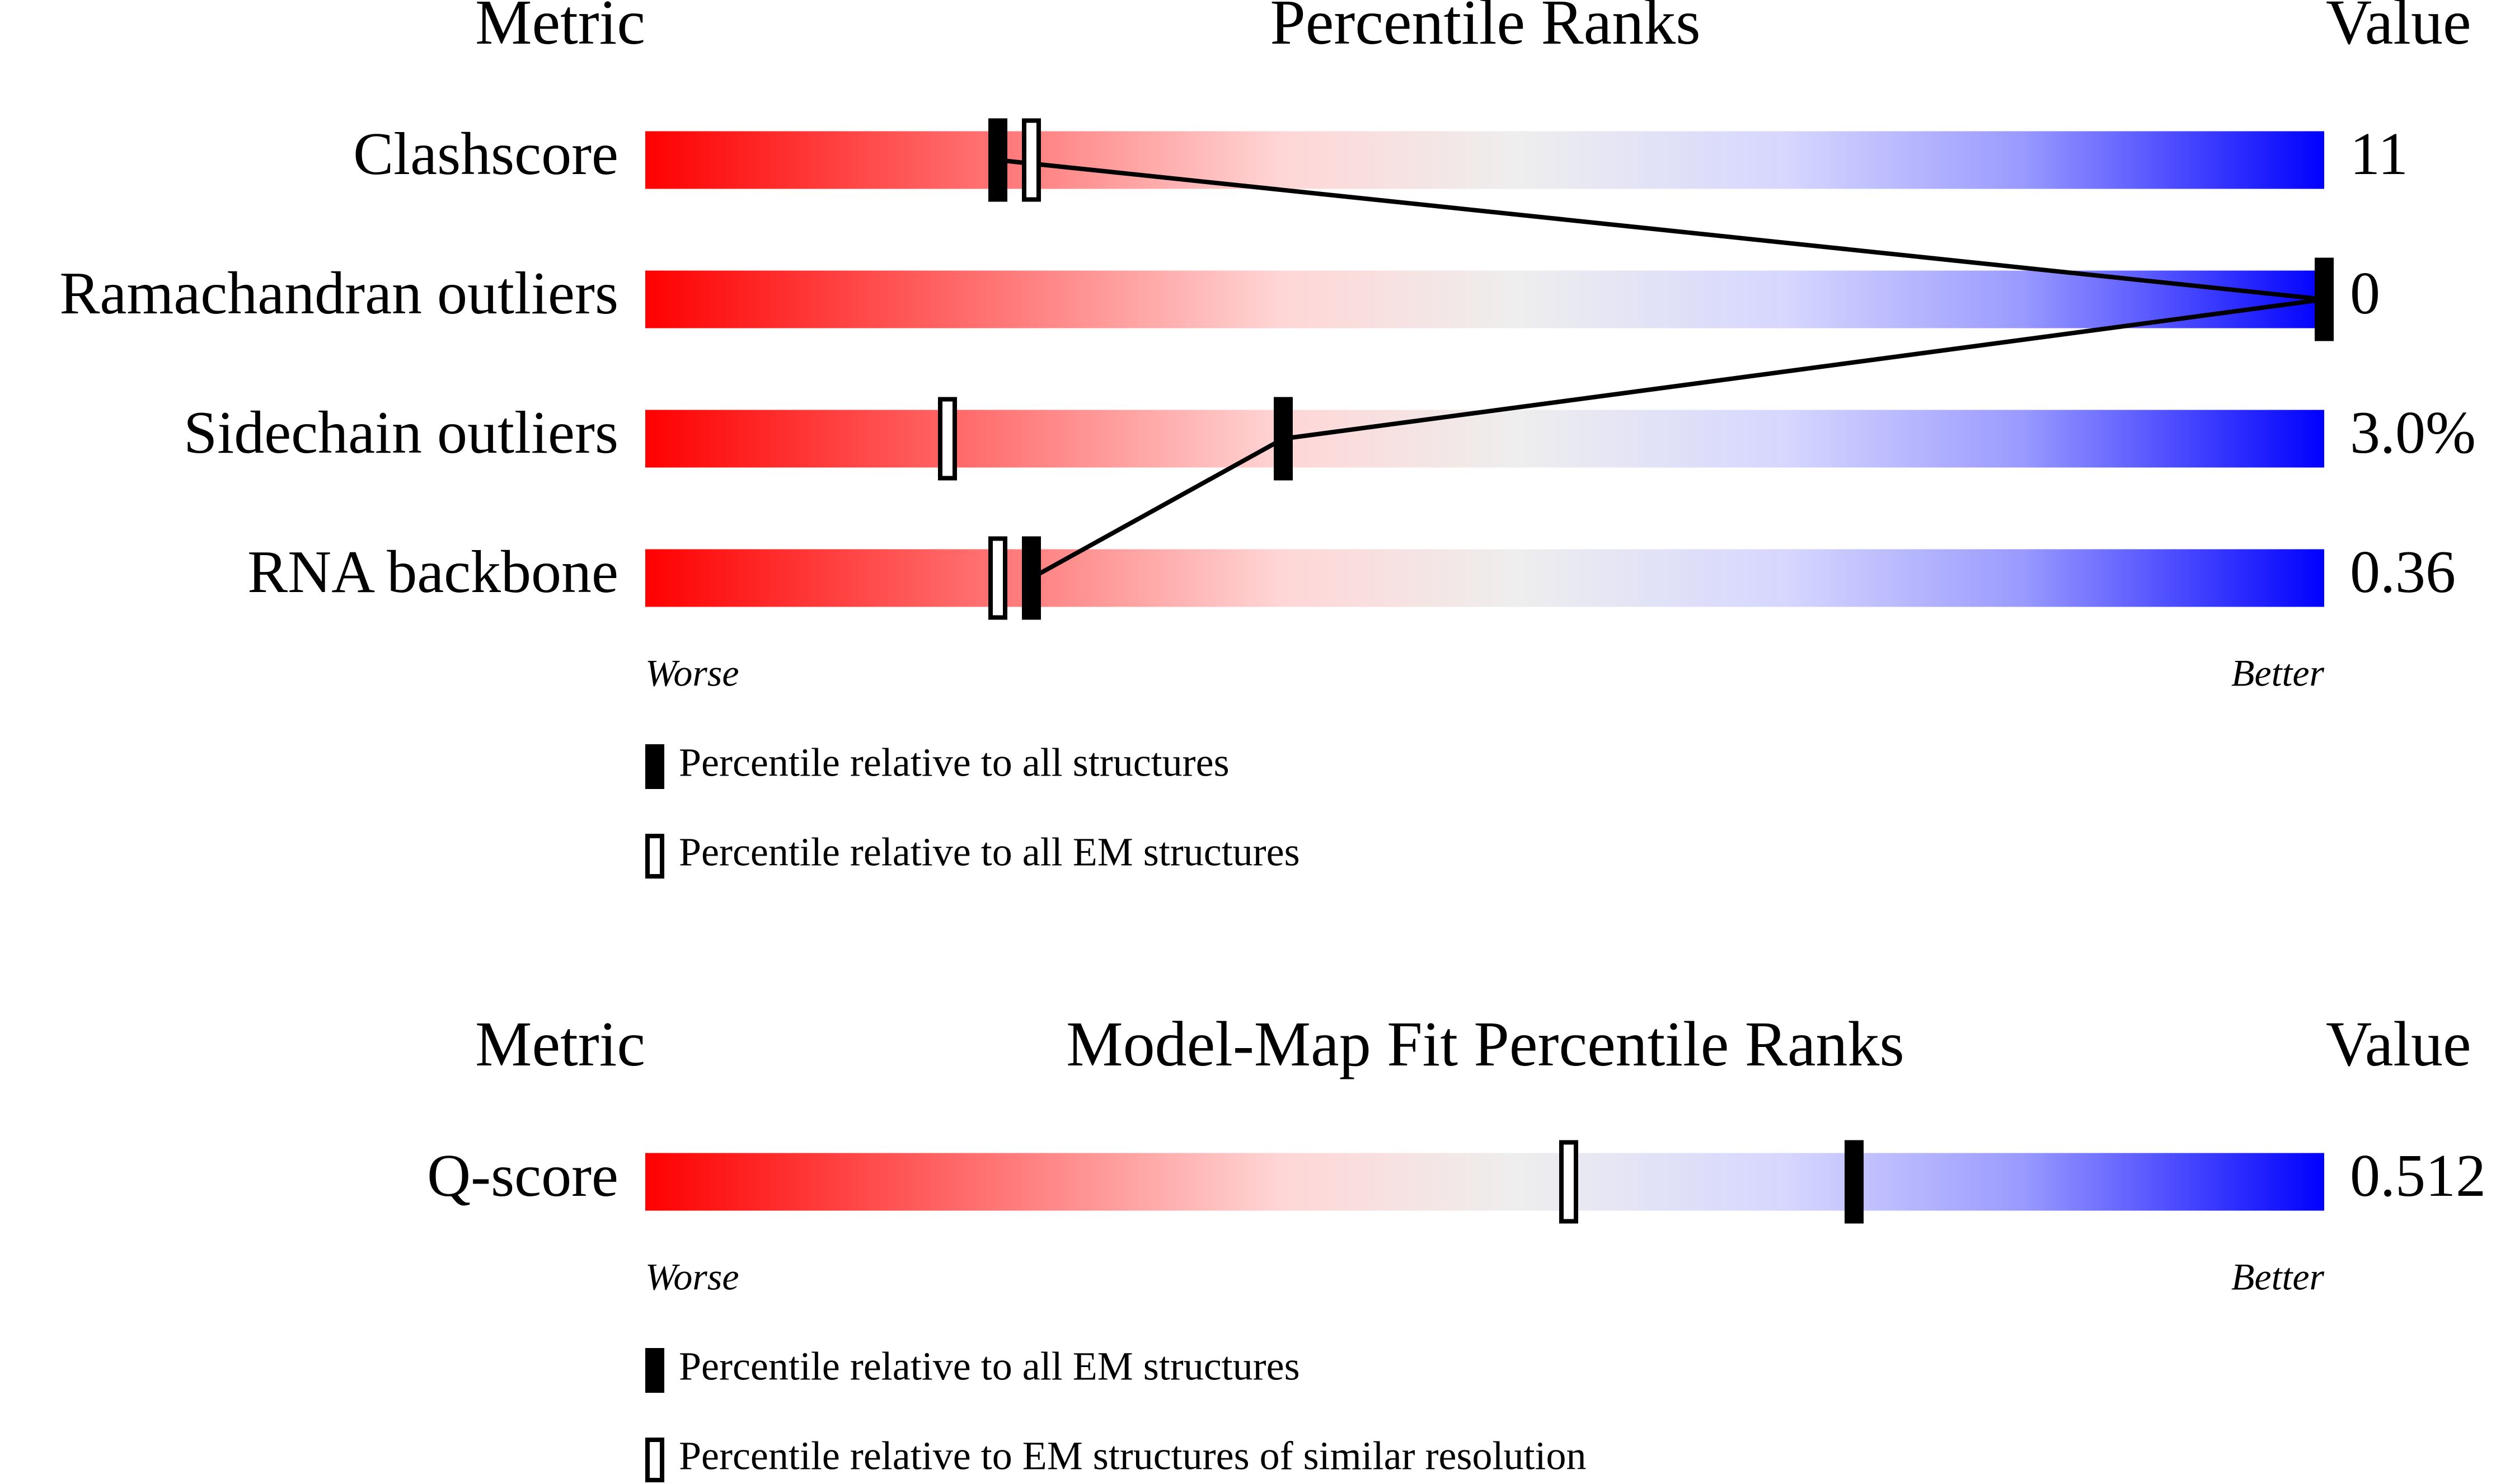  I want to click on metric-label: Ramachandran outliers, so click(338, 293).